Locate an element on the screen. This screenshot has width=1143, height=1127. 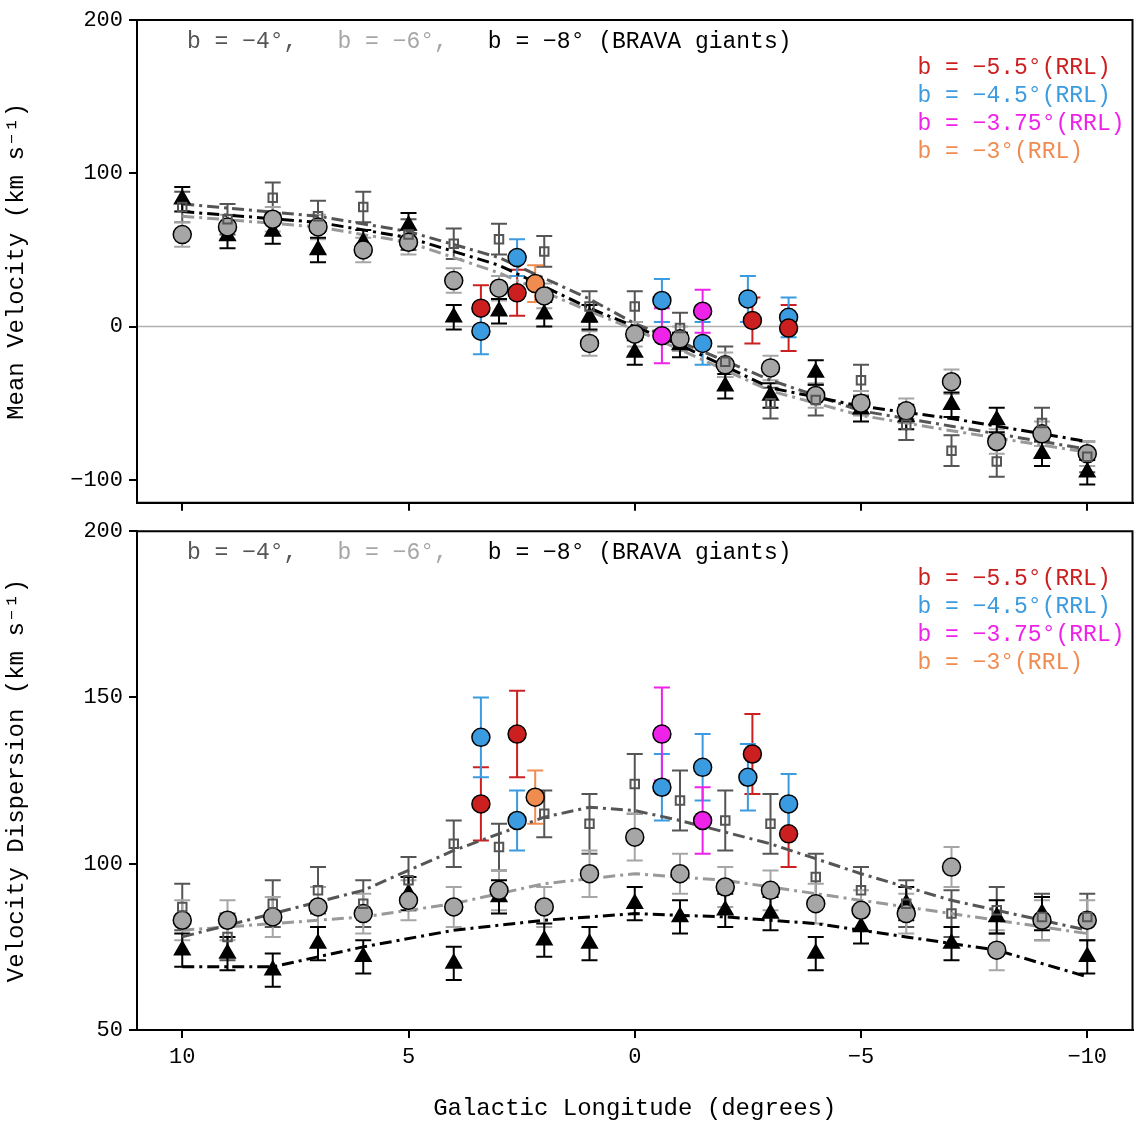
x-axis-title: Galactic Longitude (degrees) is located at coordinates (635, 1108).